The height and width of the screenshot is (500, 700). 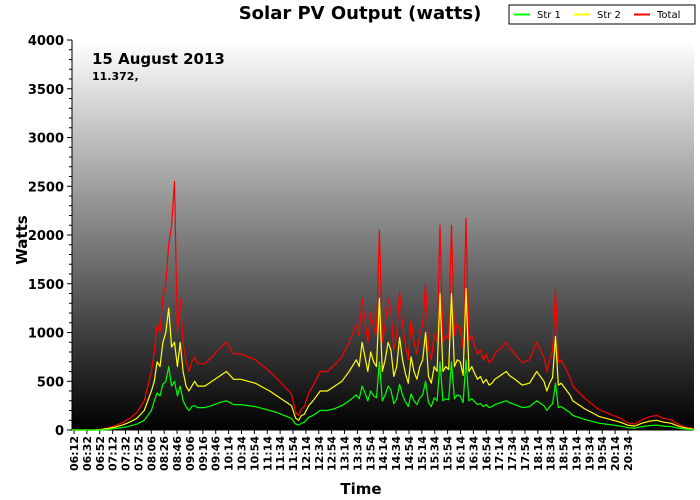 What do you see at coordinates (319, 453) in the screenshot?
I see `x-tick-label: 12:34` at bounding box center [319, 453].